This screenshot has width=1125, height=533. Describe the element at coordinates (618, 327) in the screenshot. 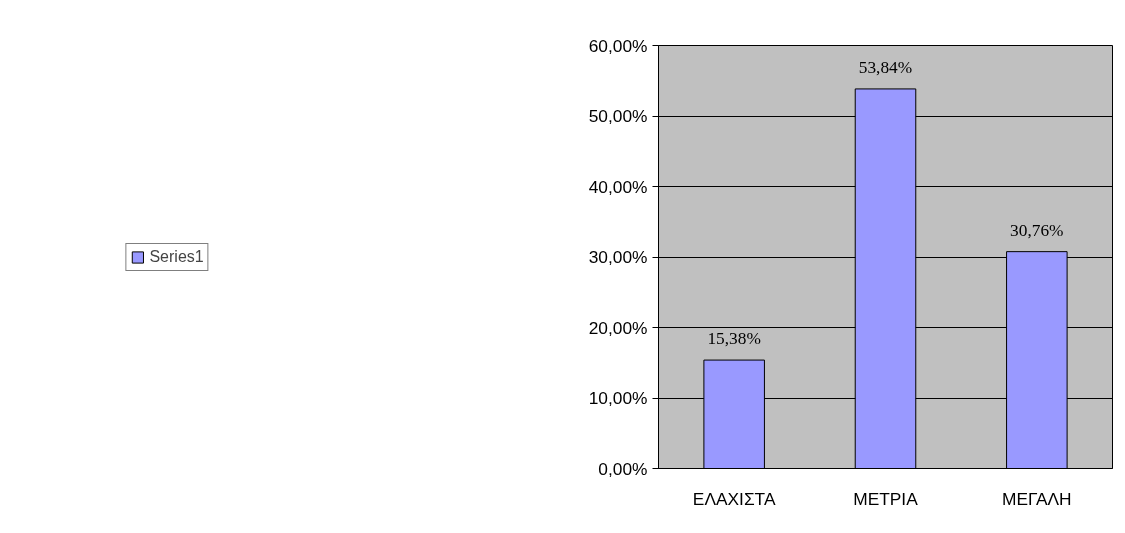

I see `y-tick-label: 20,00%` at that location.